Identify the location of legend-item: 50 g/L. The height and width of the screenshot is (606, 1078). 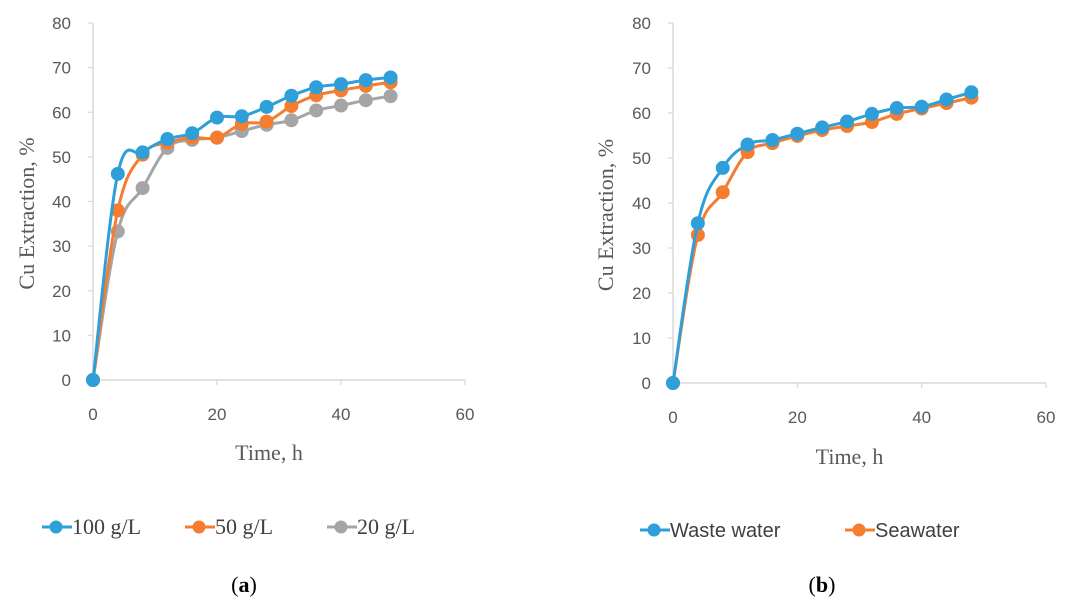
(229, 526).